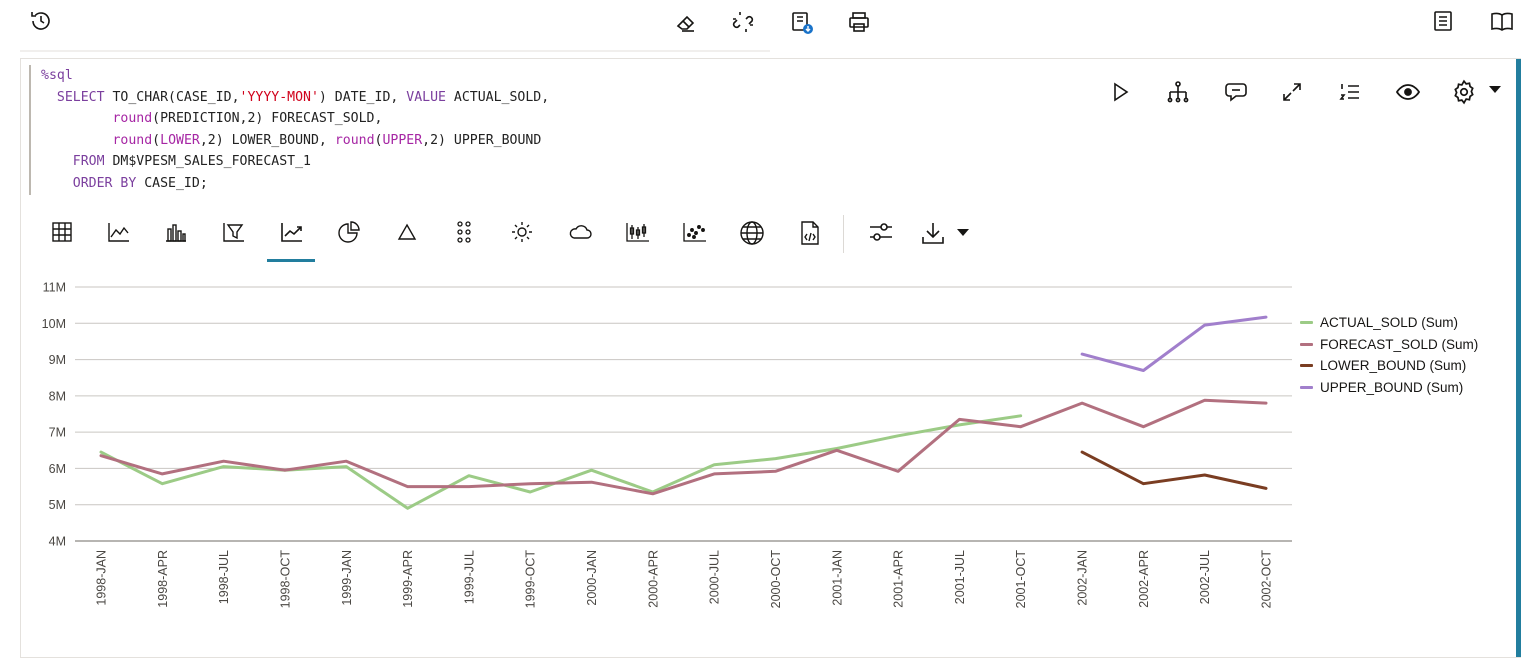 The width and height of the screenshot is (1532, 663). Describe the element at coordinates (881, 232) in the screenshot. I see `sliders-icon` at that location.